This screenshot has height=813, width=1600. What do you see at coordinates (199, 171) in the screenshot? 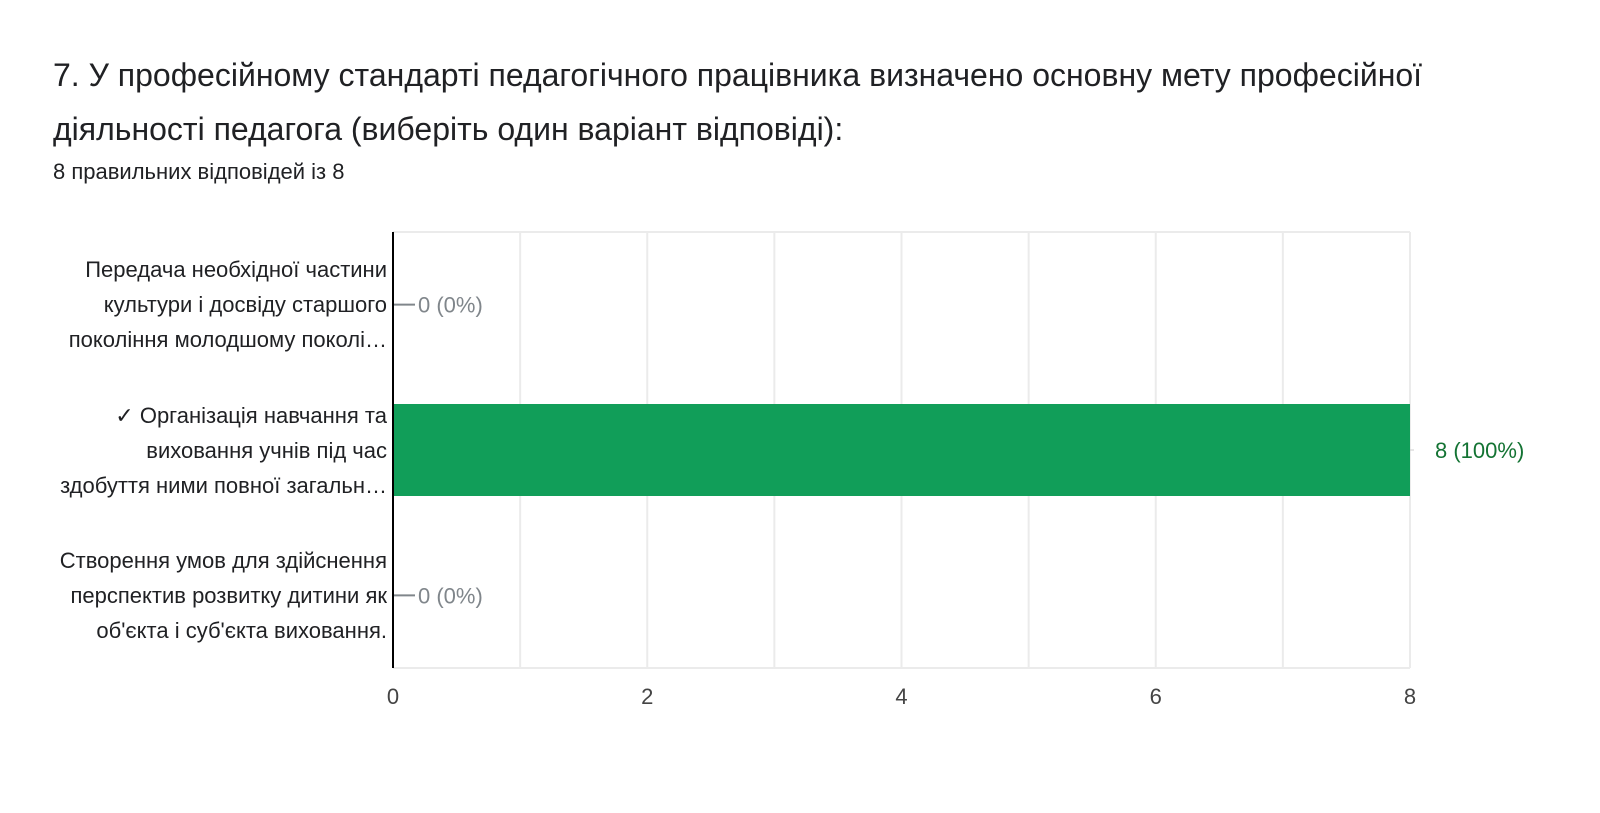
I see `question-subtitle: 8 правильних відповідей із 8` at bounding box center [199, 171].